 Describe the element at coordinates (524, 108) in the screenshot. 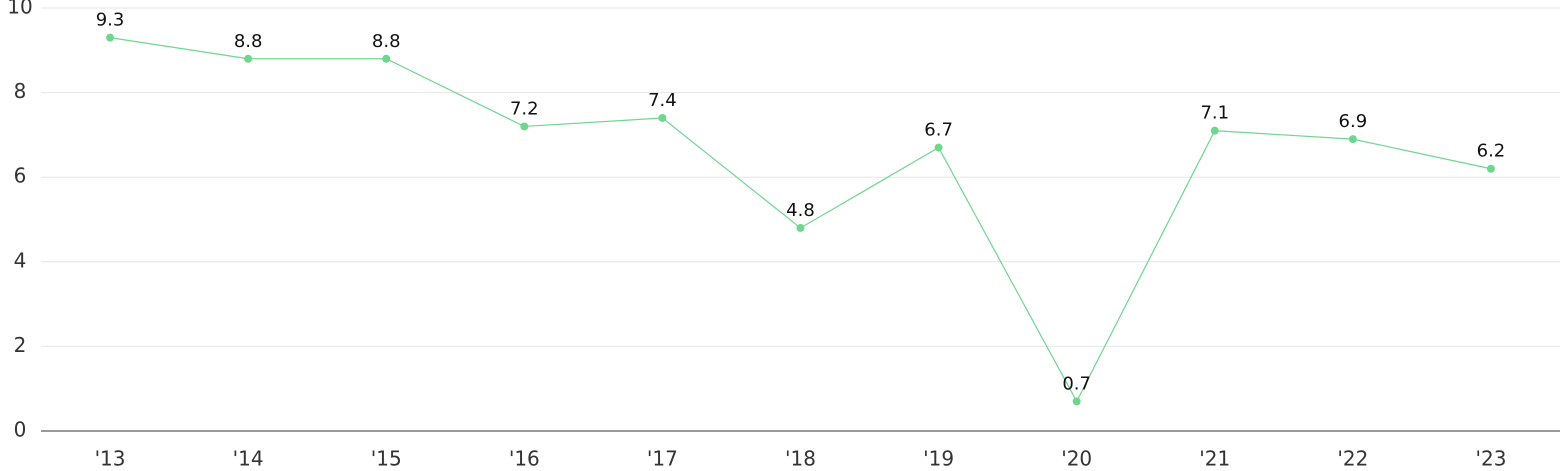

I see `data-label: 7.2` at that location.